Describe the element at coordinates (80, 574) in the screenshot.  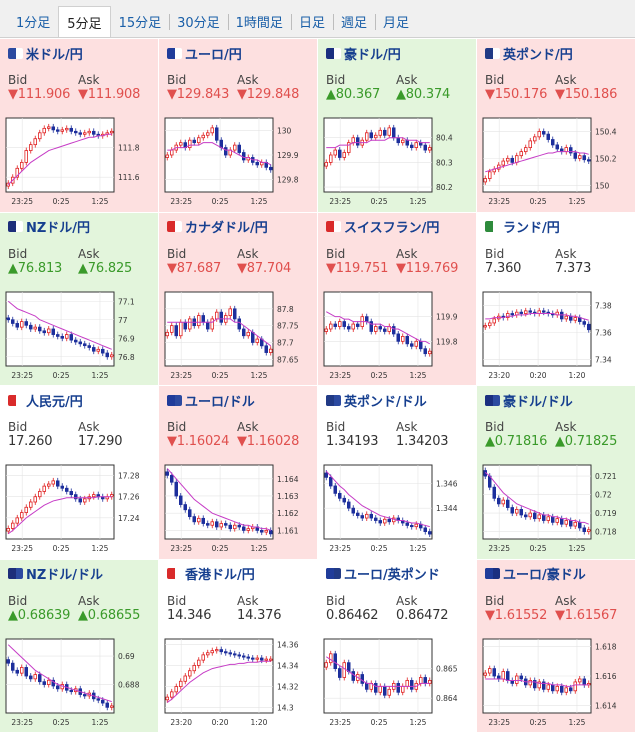
I see `pair-link: NZドル/ドル` at that location.